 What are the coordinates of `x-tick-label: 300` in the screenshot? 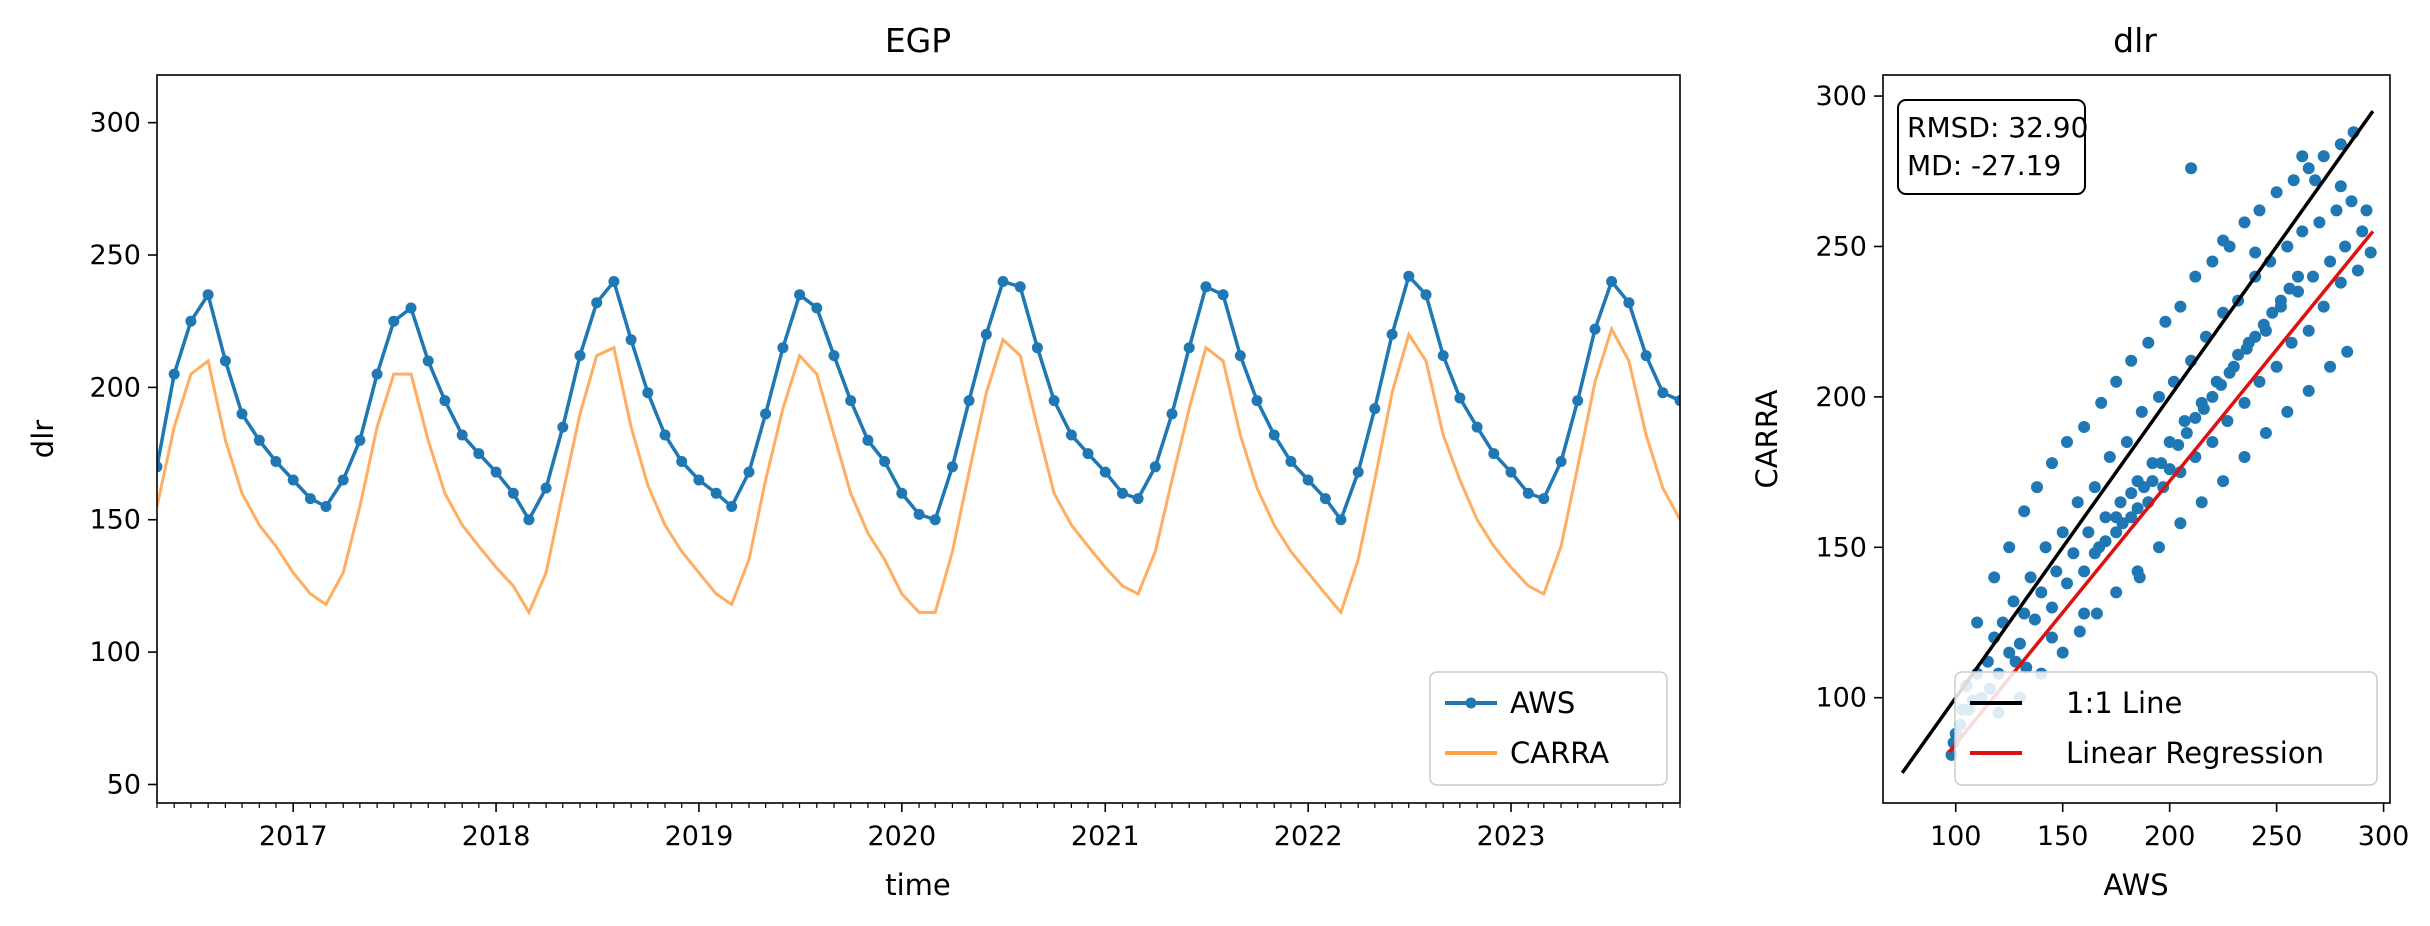 It's located at (2384, 836).